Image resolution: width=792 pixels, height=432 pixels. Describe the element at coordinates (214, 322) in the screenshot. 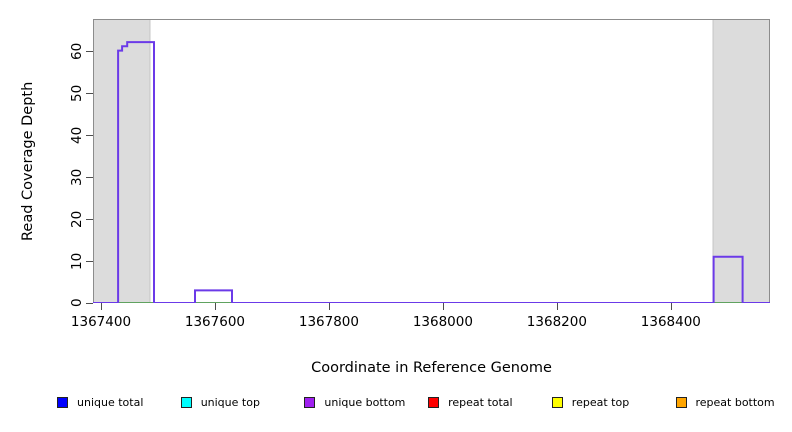

I see `x-tick-label: 1367600` at that location.